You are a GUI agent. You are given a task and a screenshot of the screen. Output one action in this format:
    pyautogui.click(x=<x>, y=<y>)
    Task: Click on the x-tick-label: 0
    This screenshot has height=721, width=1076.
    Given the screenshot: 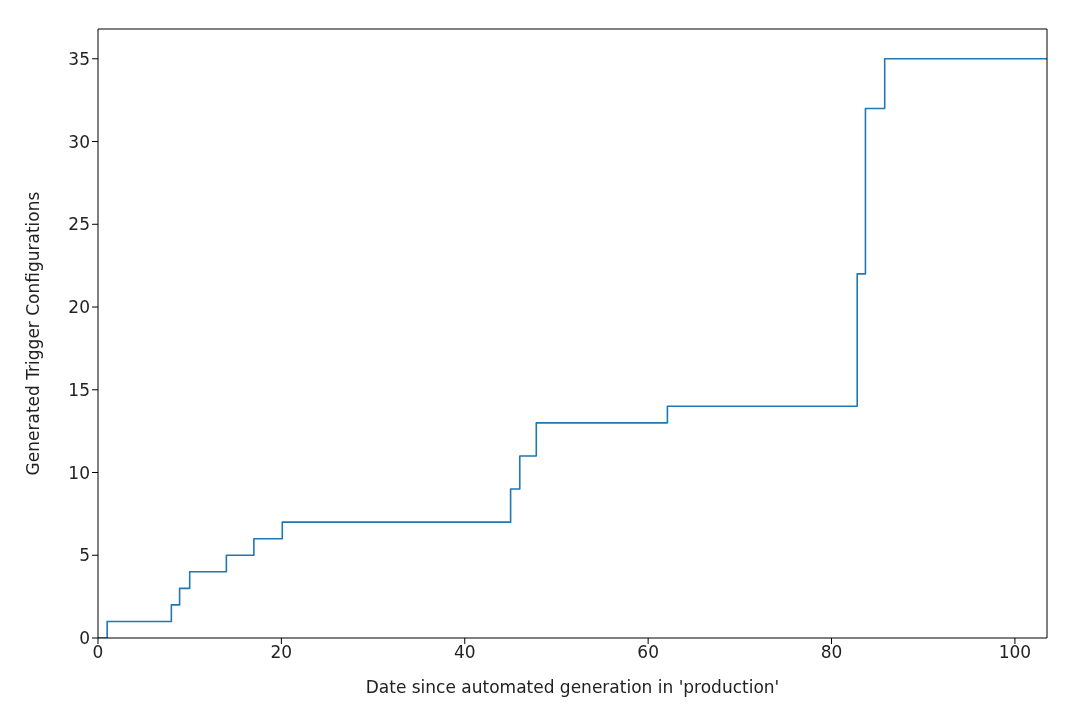 What is the action you would take?
    pyautogui.click(x=98, y=652)
    